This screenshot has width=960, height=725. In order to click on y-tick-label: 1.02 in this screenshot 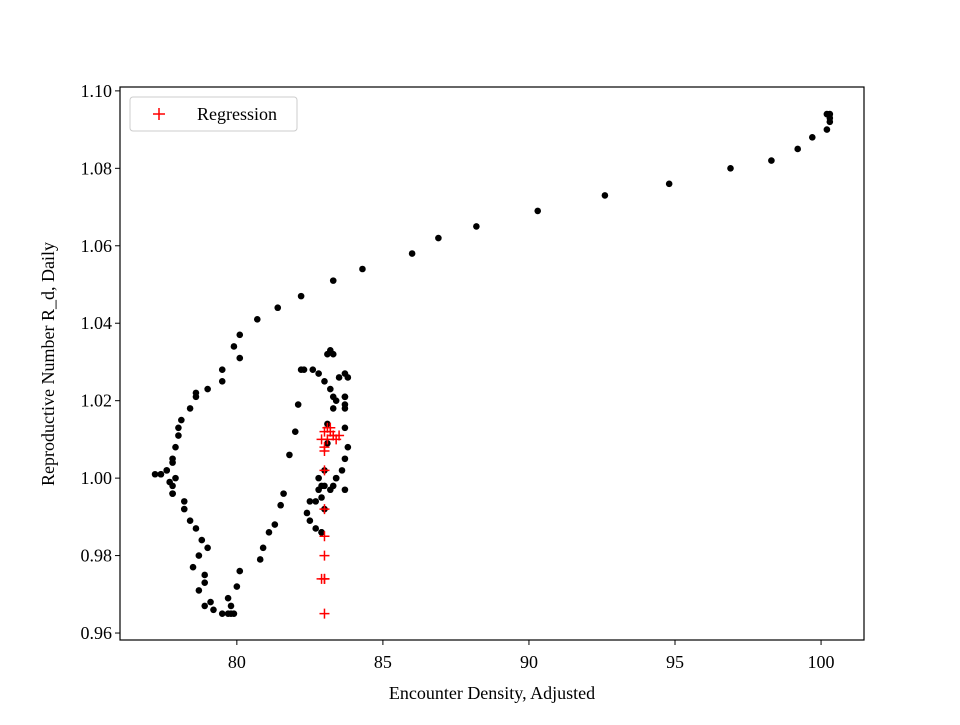, I will do `click(97, 401)`.